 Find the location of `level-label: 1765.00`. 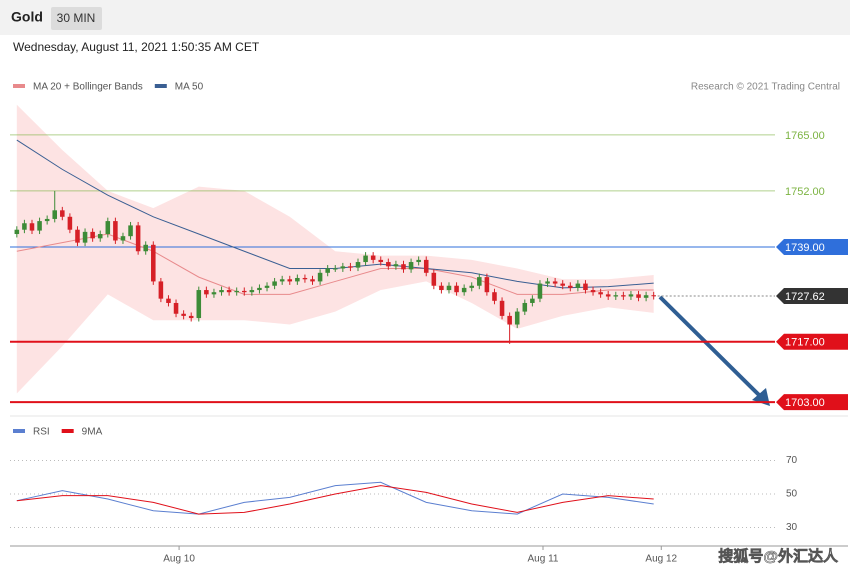

level-label: 1765.00 is located at coordinates (805, 136).